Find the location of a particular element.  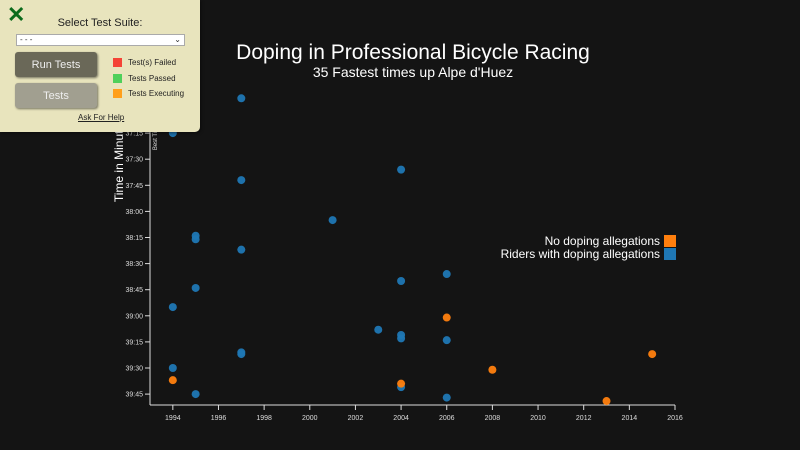

x-tick-label: 1996 is located at coordinates (219, 418).